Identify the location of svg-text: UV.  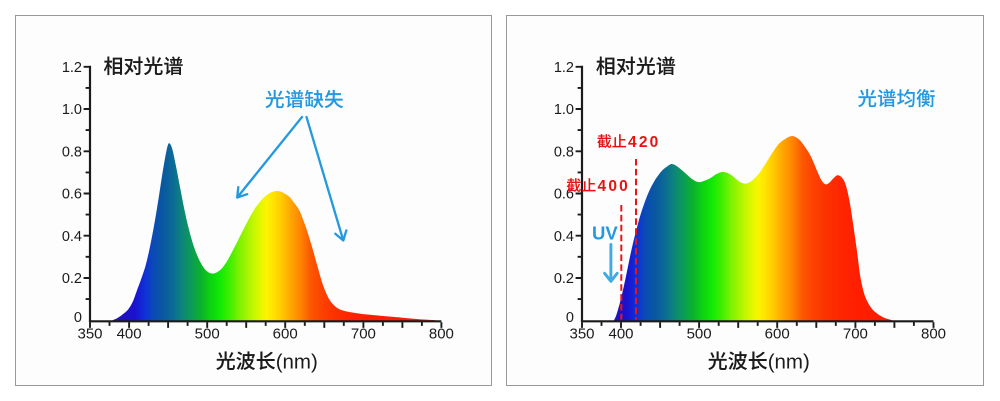
(605, 232).